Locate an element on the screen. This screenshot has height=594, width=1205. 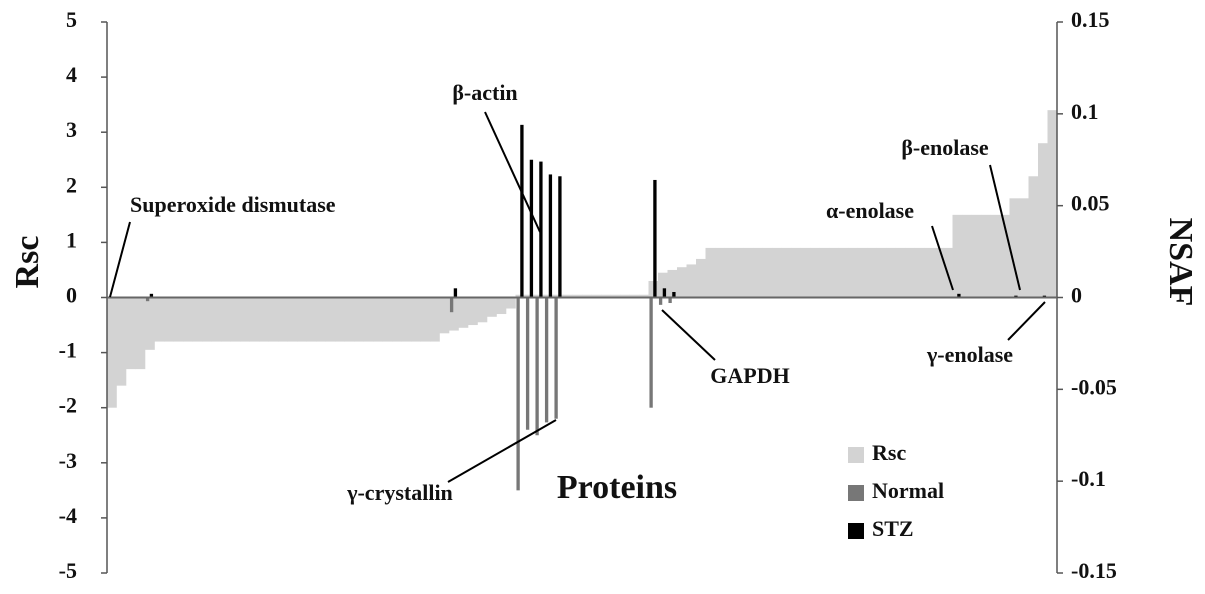
y-tick-label: 3 is located at coordinates (71, 129).